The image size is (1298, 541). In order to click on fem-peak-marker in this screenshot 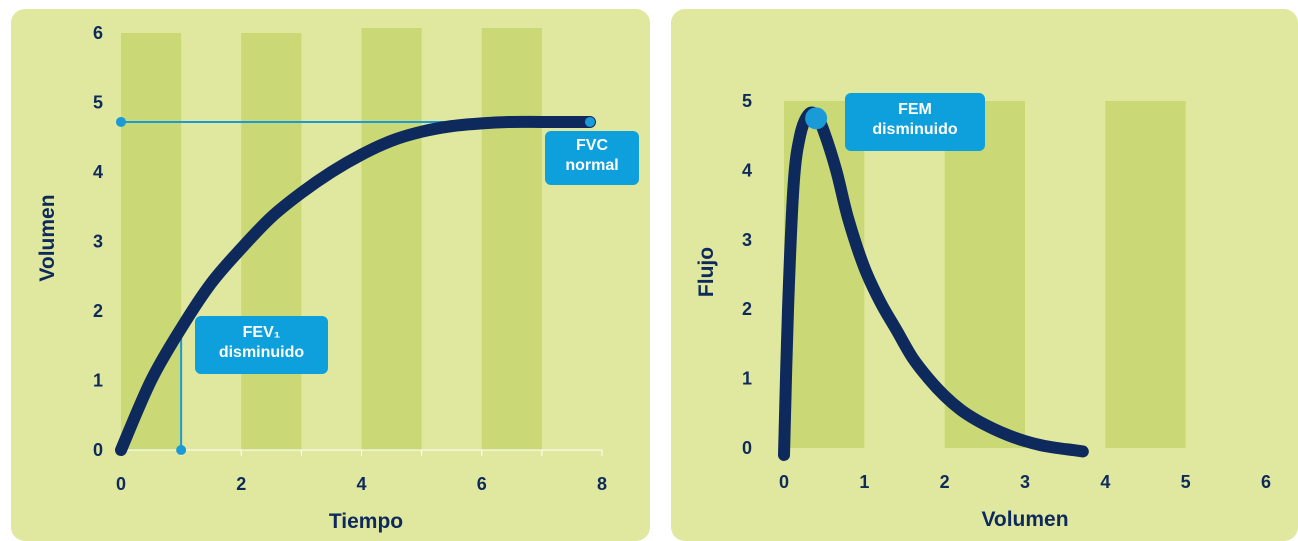, I will do `click(816, 118)`.